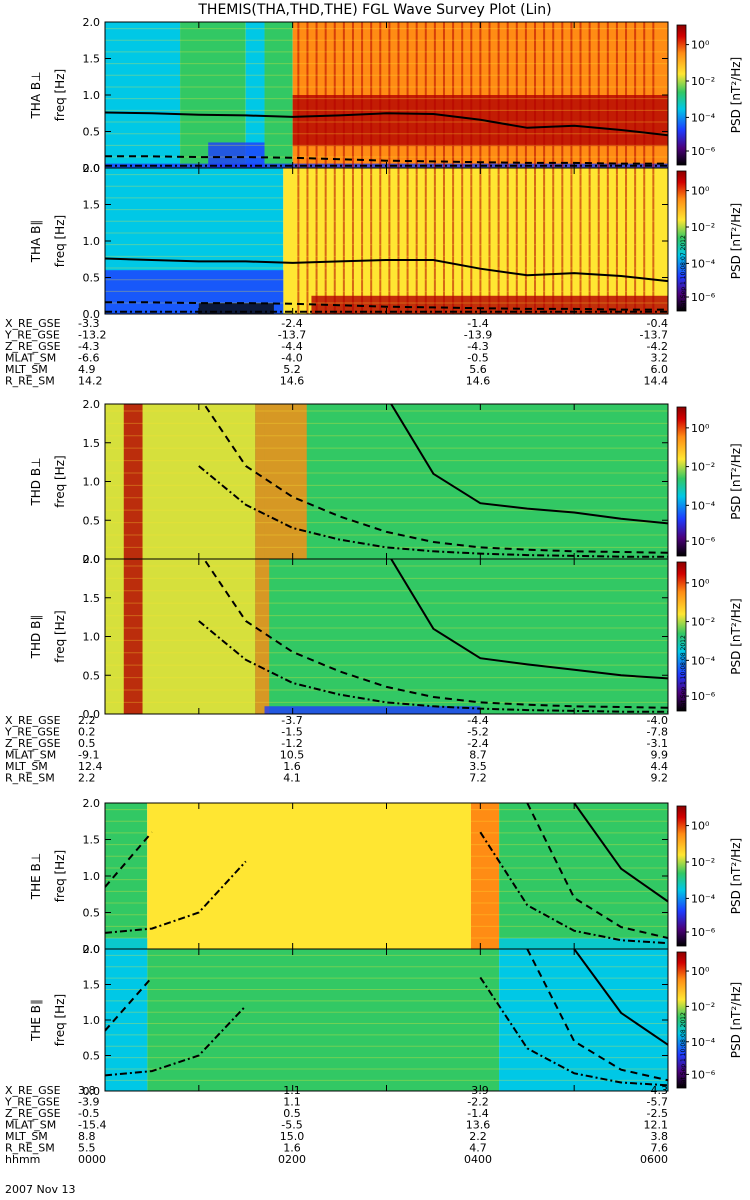 The width and height of the screenshot is (750, 1200). I want to click on ephemeris-value: 7.2, so click(478, 778).